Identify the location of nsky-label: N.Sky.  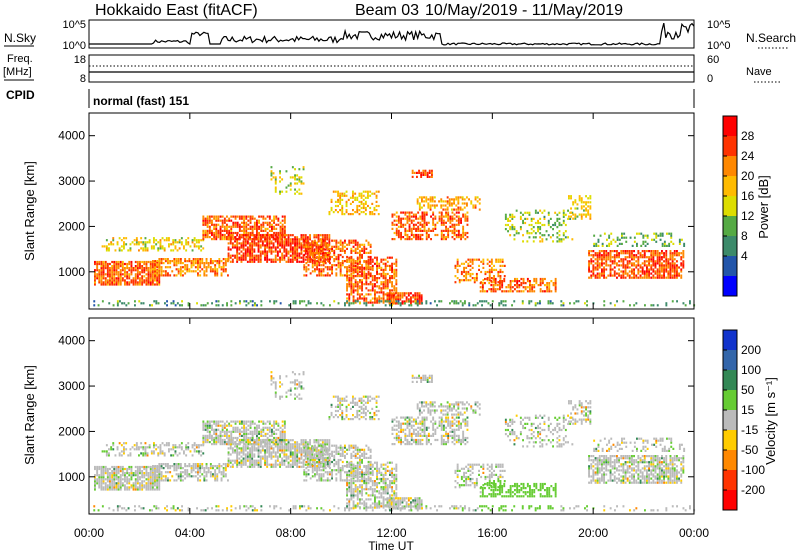
(20, 38).